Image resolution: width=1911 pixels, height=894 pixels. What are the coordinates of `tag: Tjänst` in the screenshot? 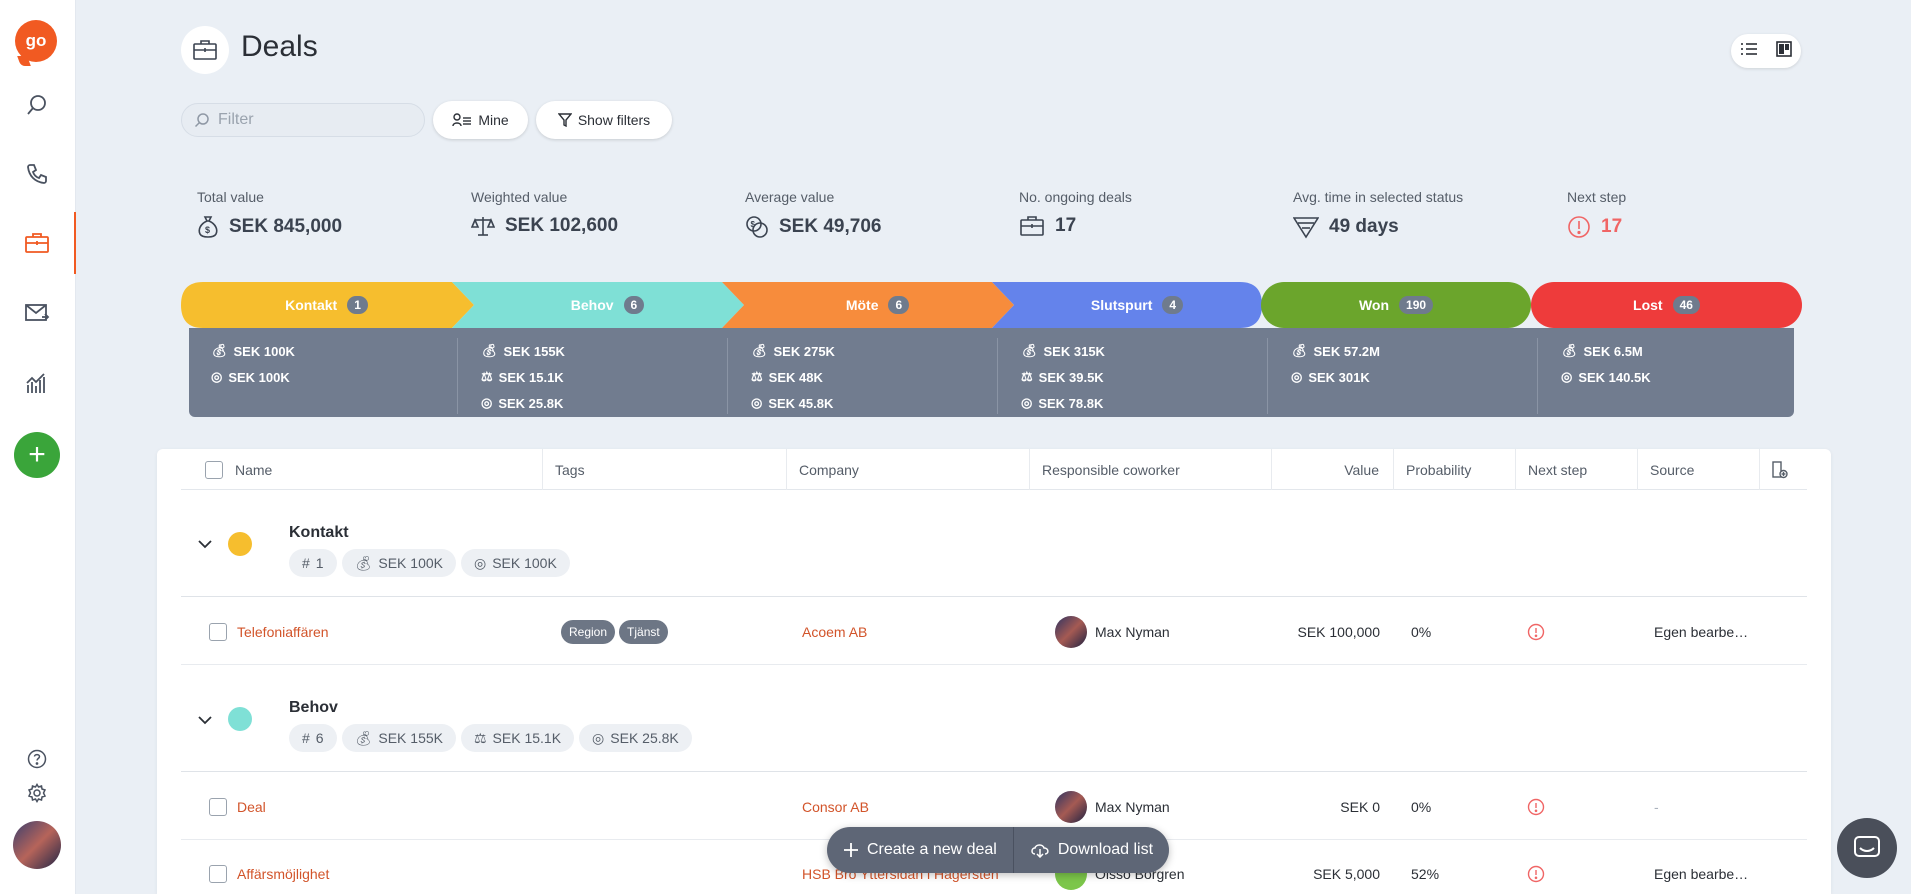 It's located at (643, 631).